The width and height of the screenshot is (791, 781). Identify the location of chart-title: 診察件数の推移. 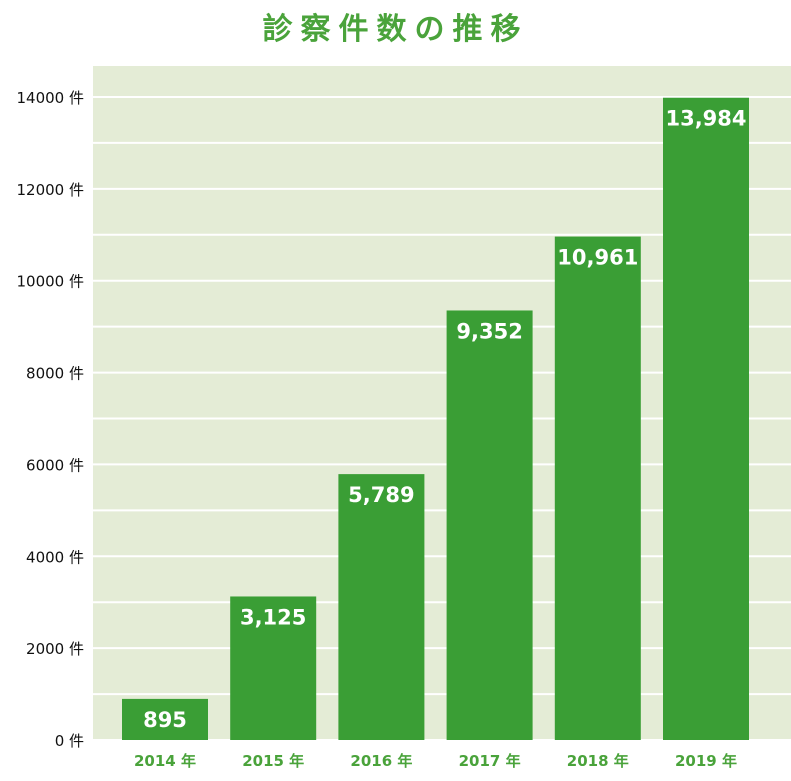
(395, 29).